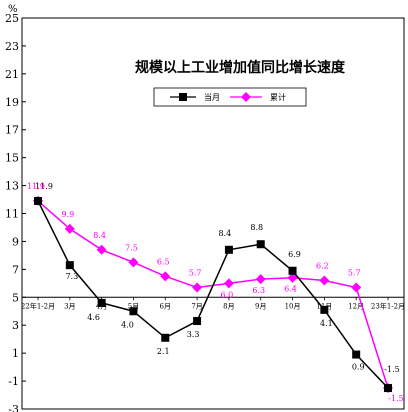  I want to click on x-tick-label: 23年1-2月, so click(388, 305).